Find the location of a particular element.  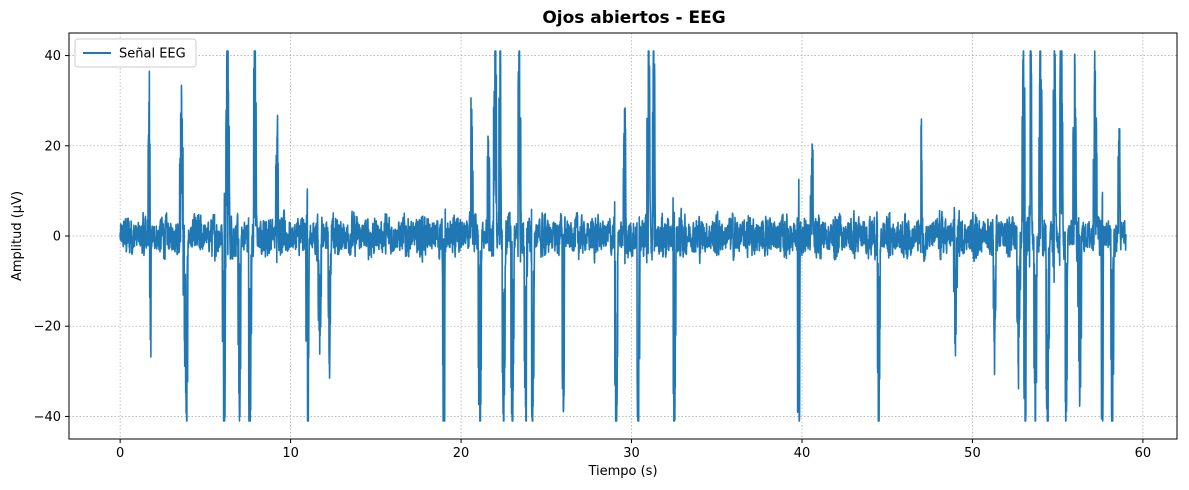

x-tick-label: 20 is located at coordinates (461, 453).